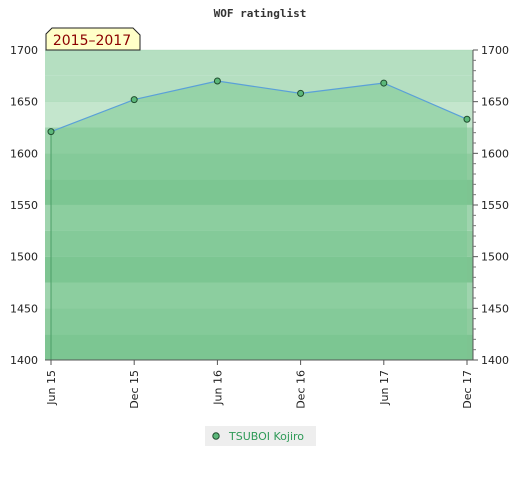 Image resolution: width=520 pixels, height=480 pixels. I want to click on background-band, so click(259, 63).